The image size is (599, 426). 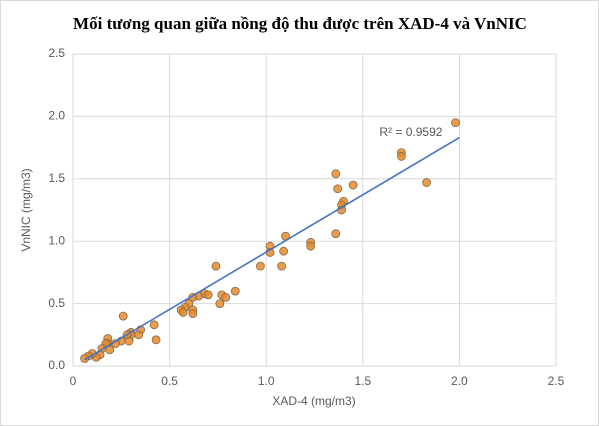 I want to click on y-tick-label: 2.0, so click(x=56, y=116).